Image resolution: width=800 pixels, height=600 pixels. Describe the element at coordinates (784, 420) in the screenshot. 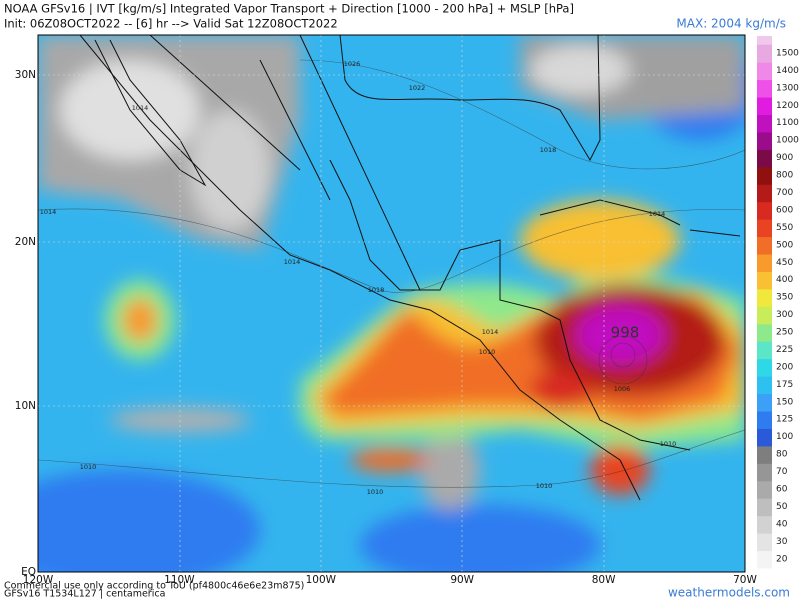

I see `colorbar-label: 125` at that location.